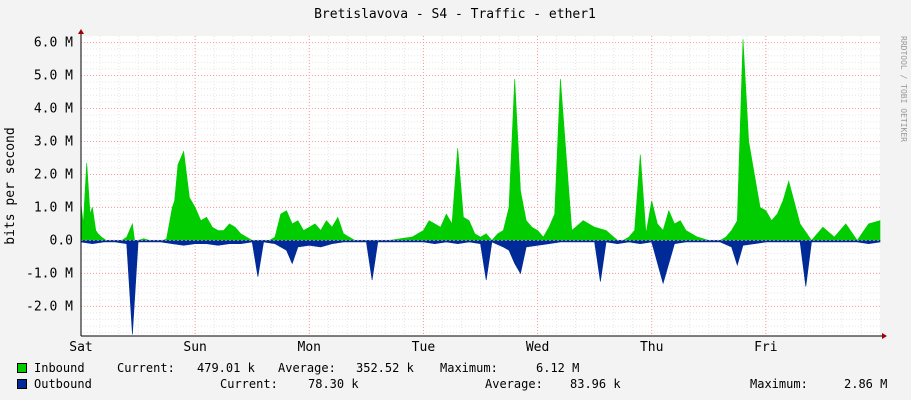 The height and width of the screenshot is (400, 911). What do you see at coordinates (10, 185) in the screenshot?
I see `y-axis-label: bits per second` at bounding box center [10, 185].